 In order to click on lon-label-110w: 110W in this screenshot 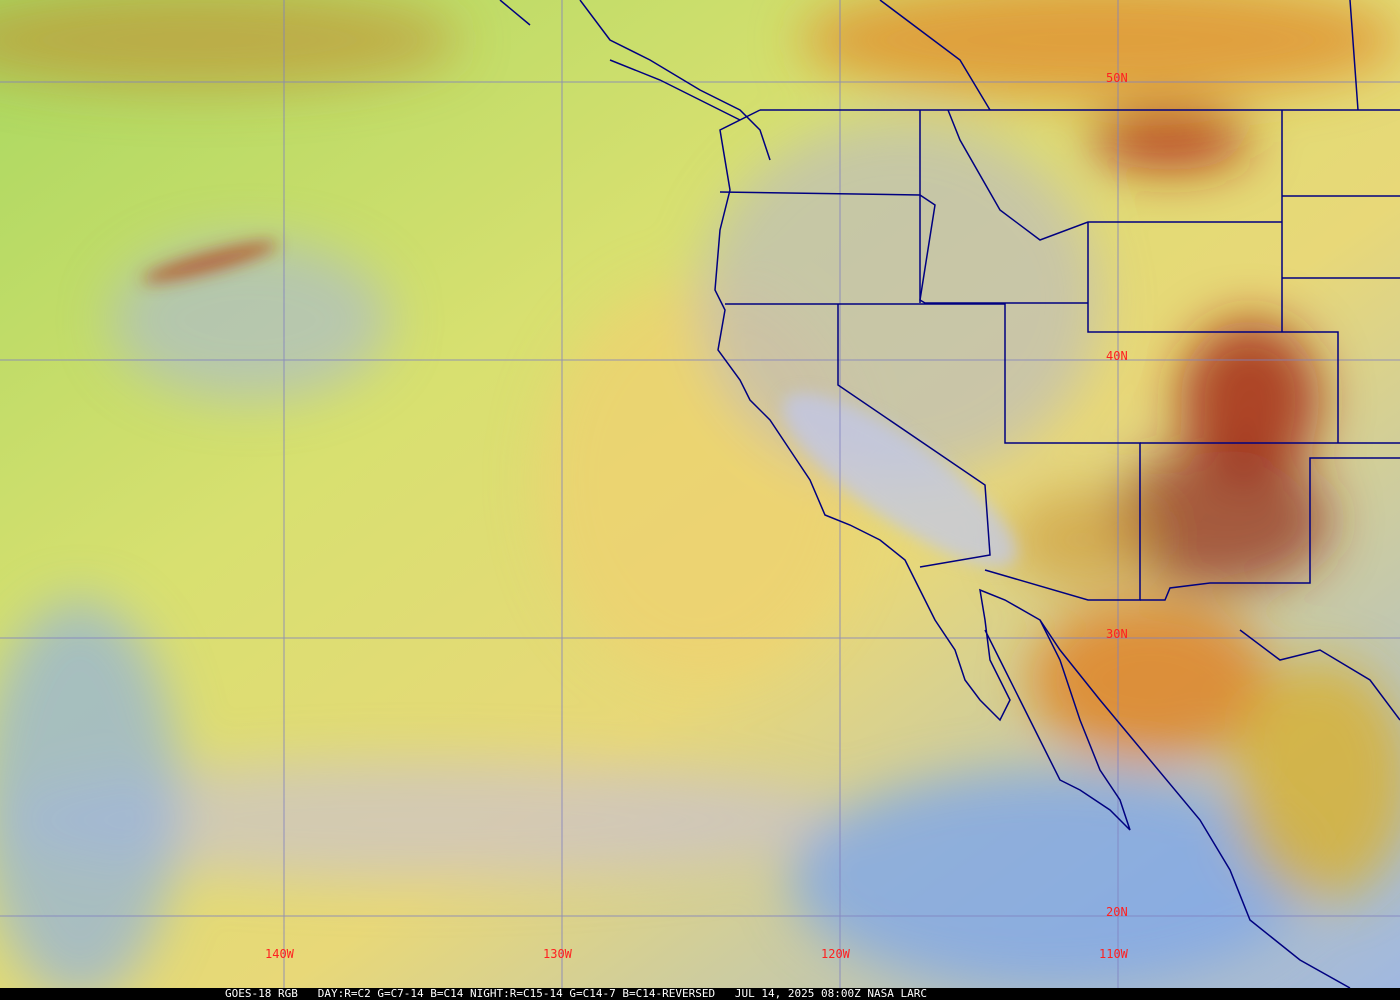, I will do `click(1113, 954)`.